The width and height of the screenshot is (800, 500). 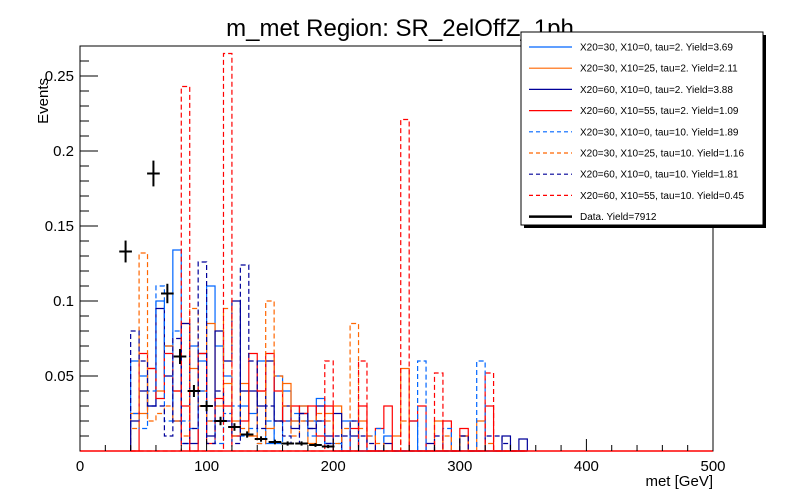 I want to click on legend-box, so click(x=642, y=128).